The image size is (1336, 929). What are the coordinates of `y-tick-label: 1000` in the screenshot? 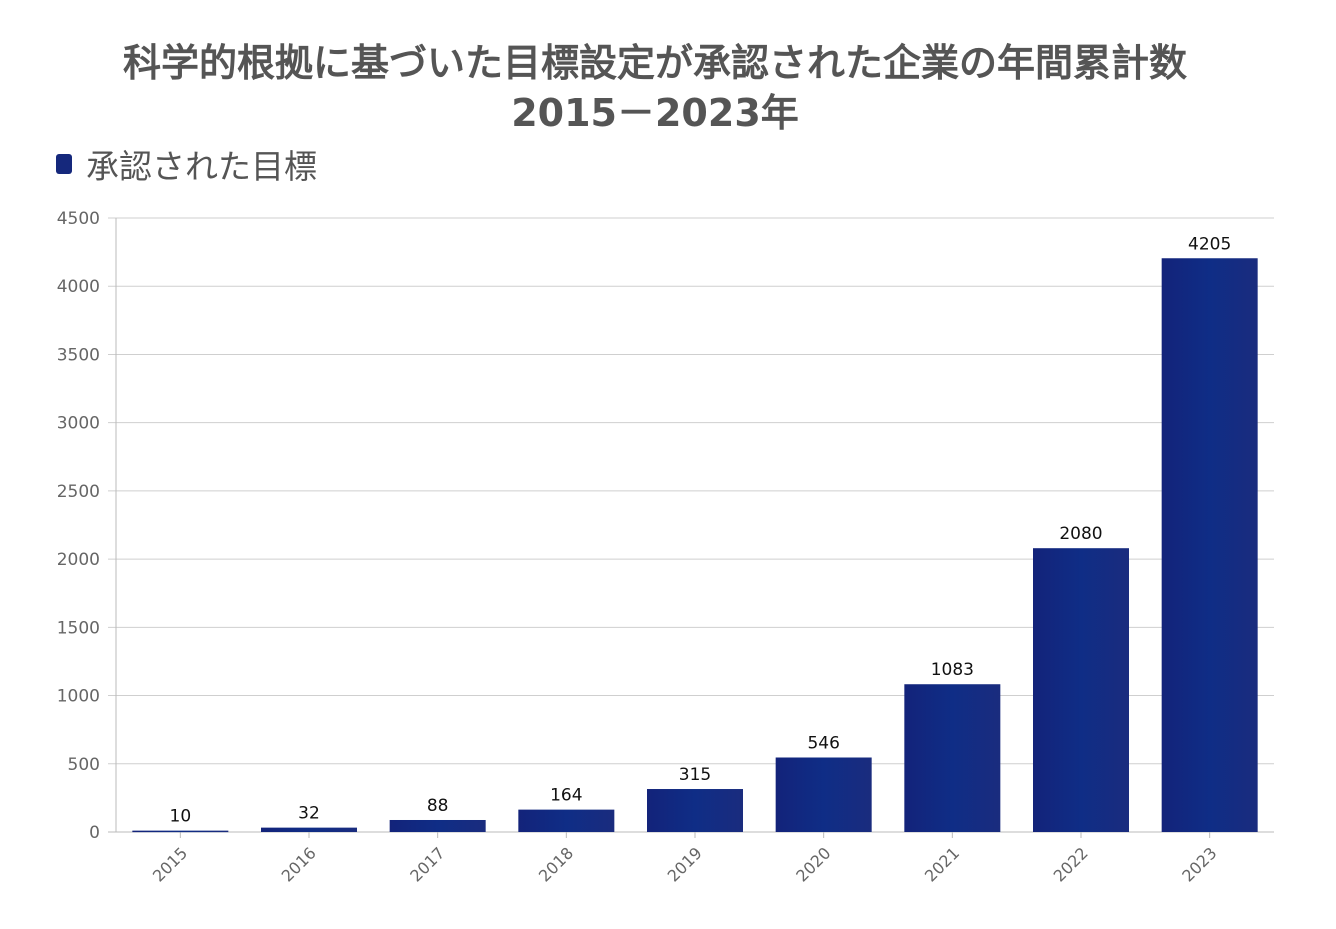 It's located at (78, 697).